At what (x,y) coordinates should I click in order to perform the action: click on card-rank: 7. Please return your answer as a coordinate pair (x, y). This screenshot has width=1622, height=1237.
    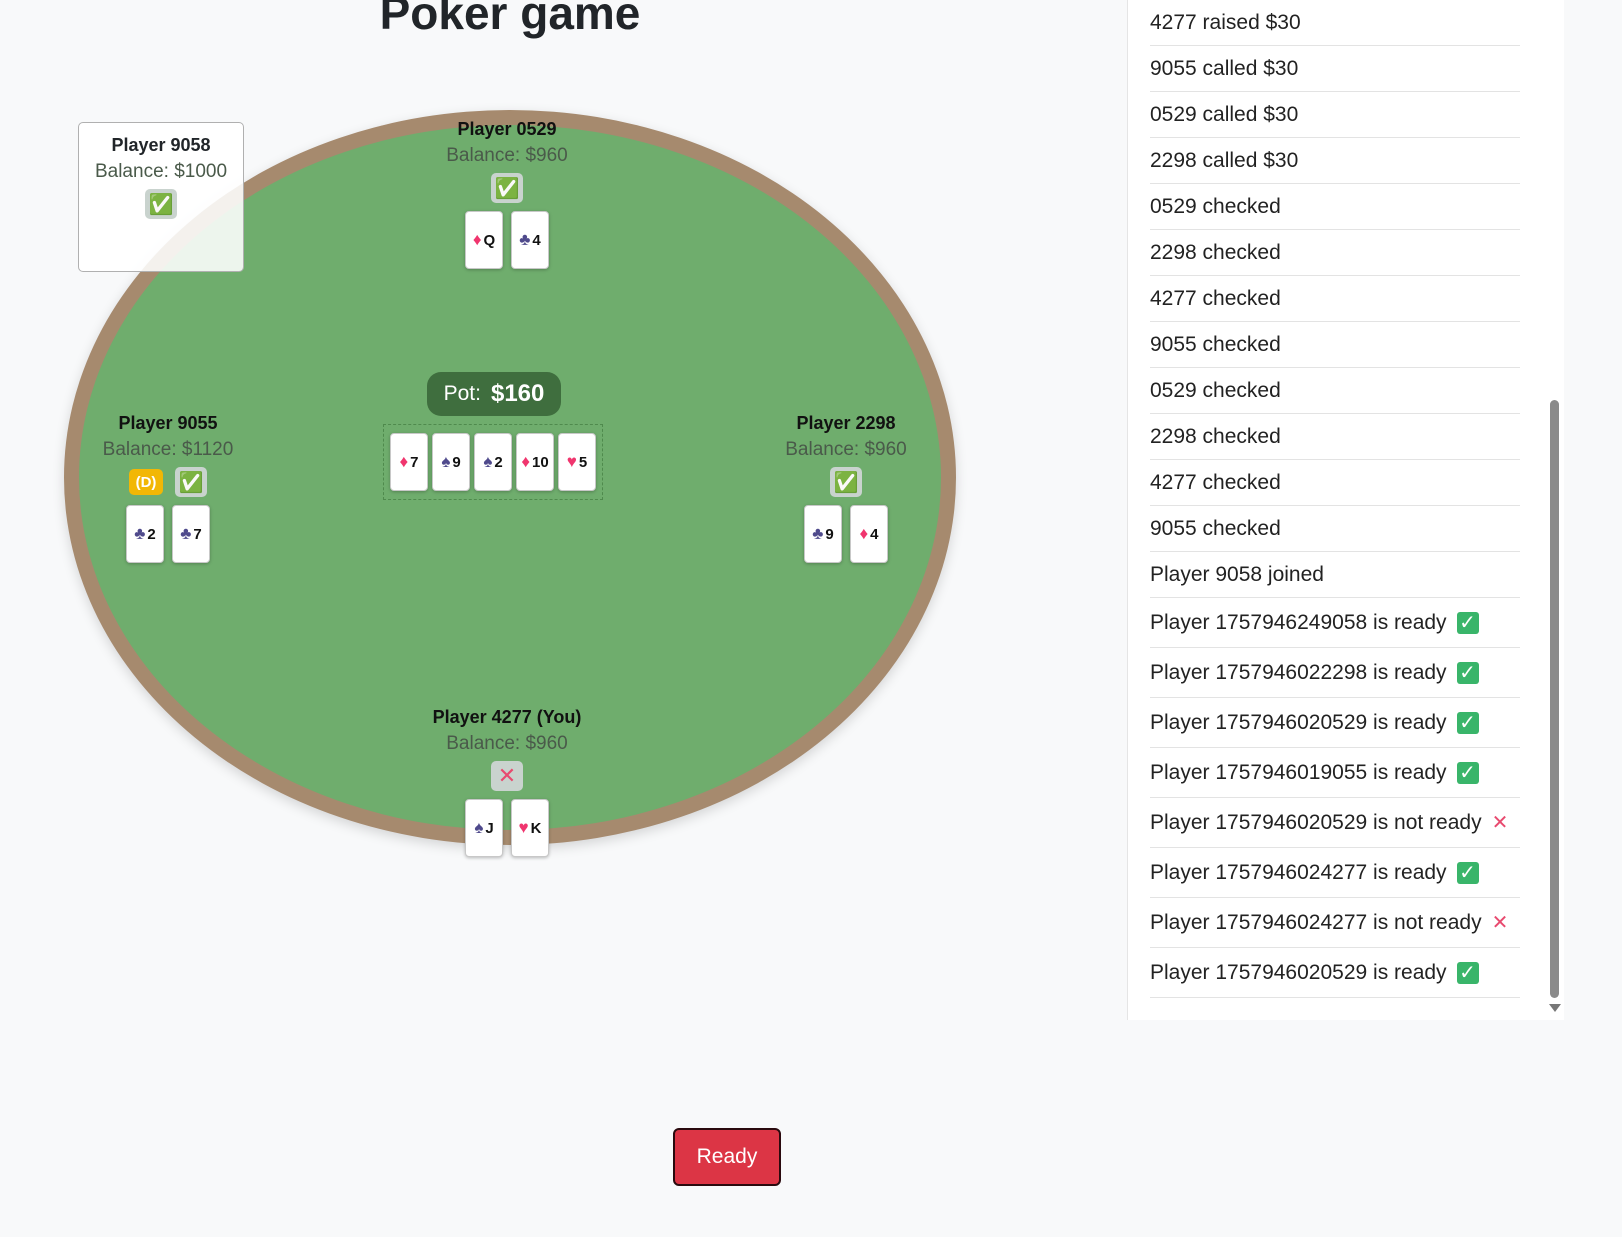
    Looking at the image, I should click on (197, 534).